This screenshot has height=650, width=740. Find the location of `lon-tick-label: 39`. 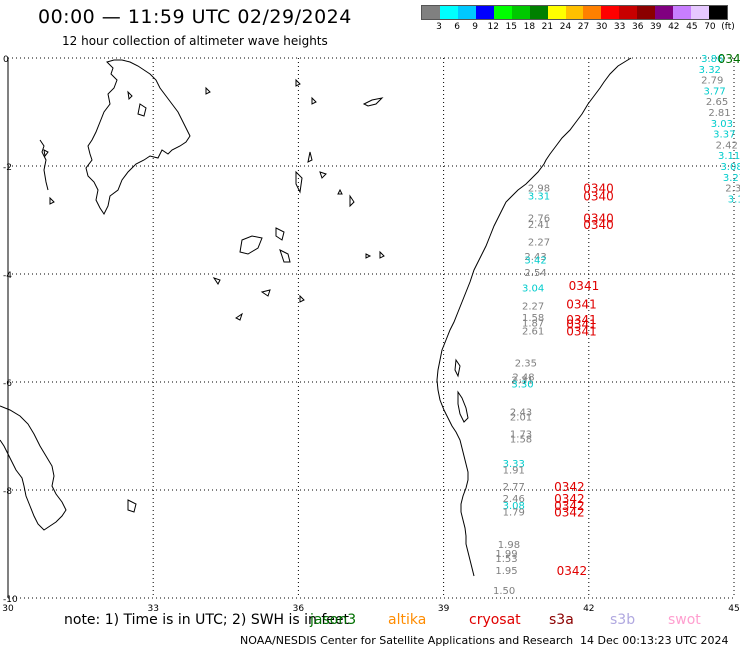

lon-tick-label: 39 is located at coordinates (444, 609).